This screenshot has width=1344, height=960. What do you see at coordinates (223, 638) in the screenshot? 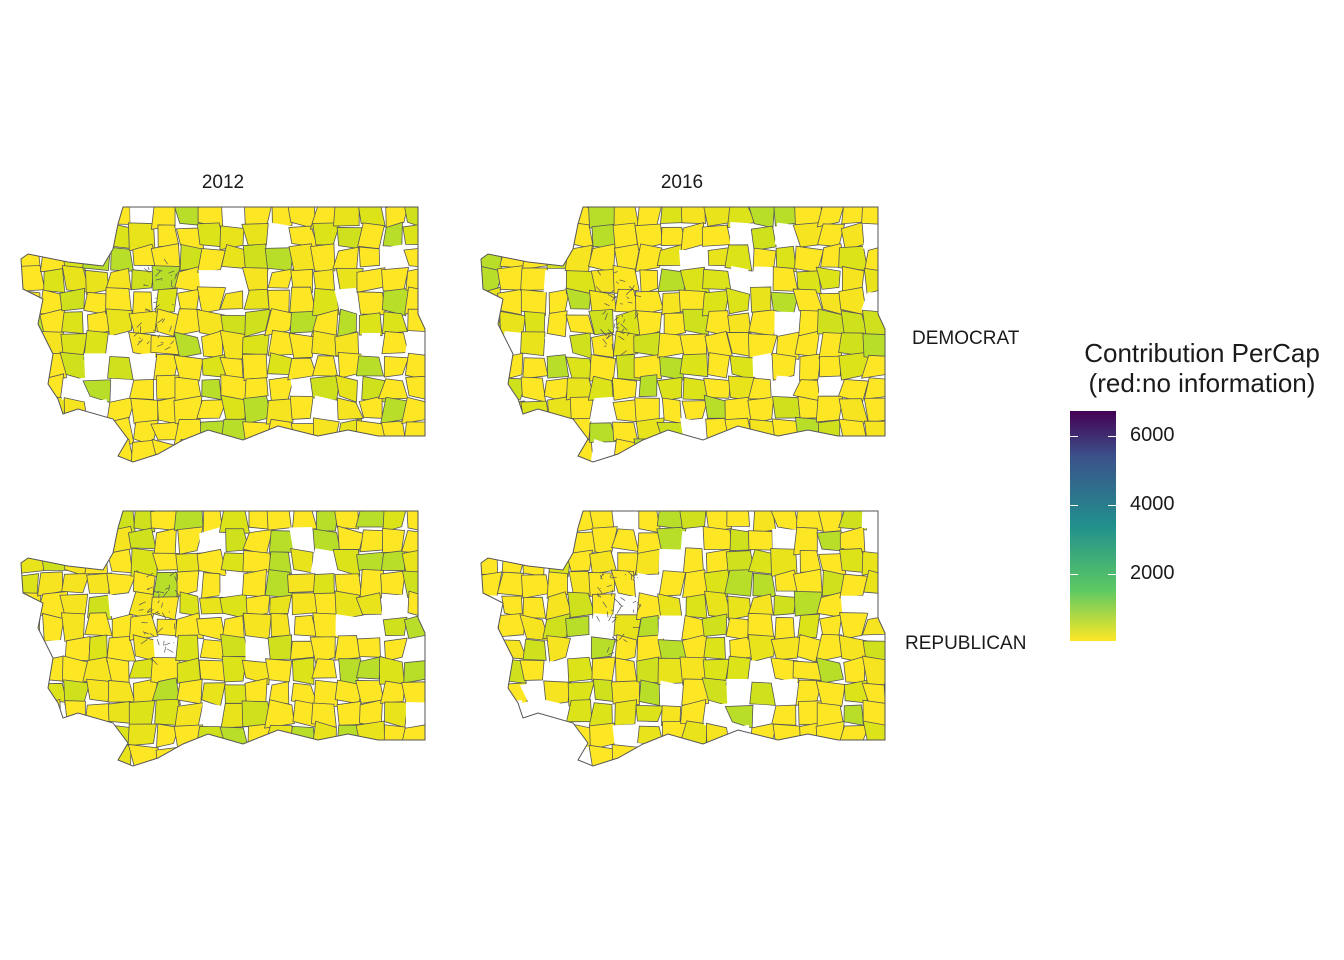
I see `washington-map-2012-republican` at bounding box center [223, 638].